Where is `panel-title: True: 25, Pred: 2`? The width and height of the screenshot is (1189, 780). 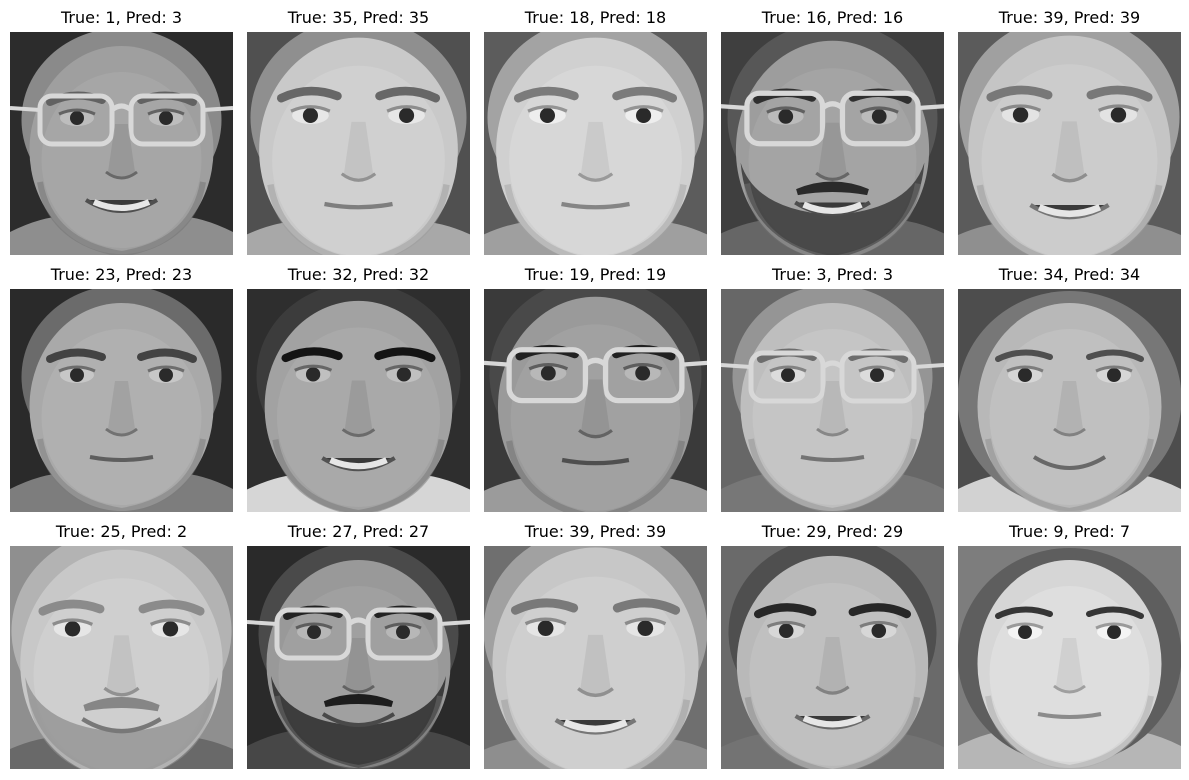
panel-title: True: 25, Pred: 2 is located at coordinates (121, 531).